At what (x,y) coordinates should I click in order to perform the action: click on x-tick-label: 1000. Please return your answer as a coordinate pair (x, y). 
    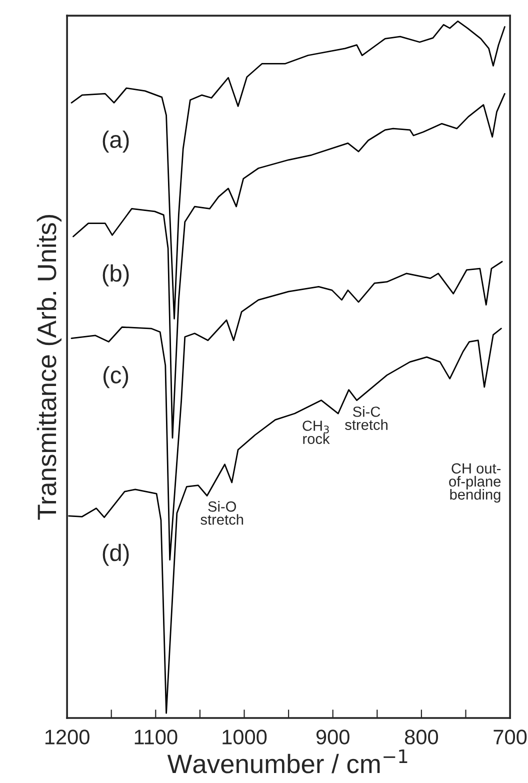
    Looking at the image, I should click on (244, 737).